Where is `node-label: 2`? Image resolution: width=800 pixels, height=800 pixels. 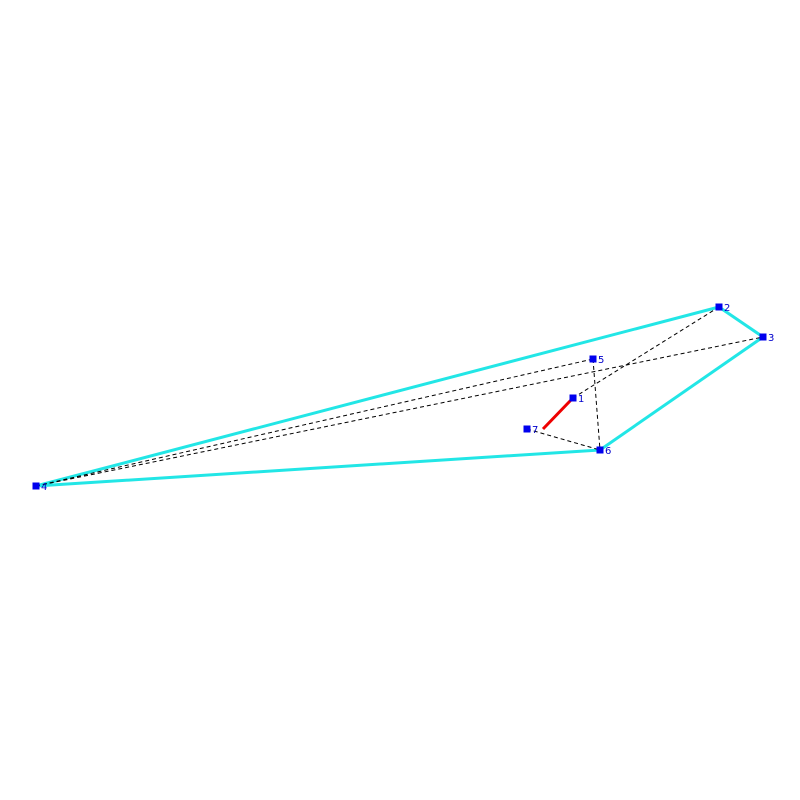
node-label: 2 is located at coordinates (727, 308).